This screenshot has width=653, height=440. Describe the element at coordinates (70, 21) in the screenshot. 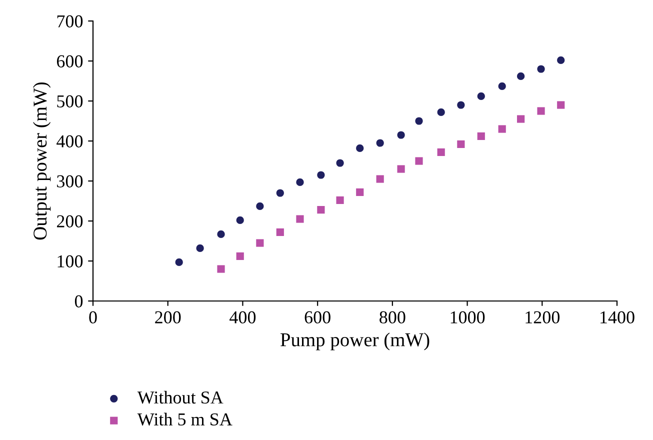

I see `y-tick-label: 700` at that location.